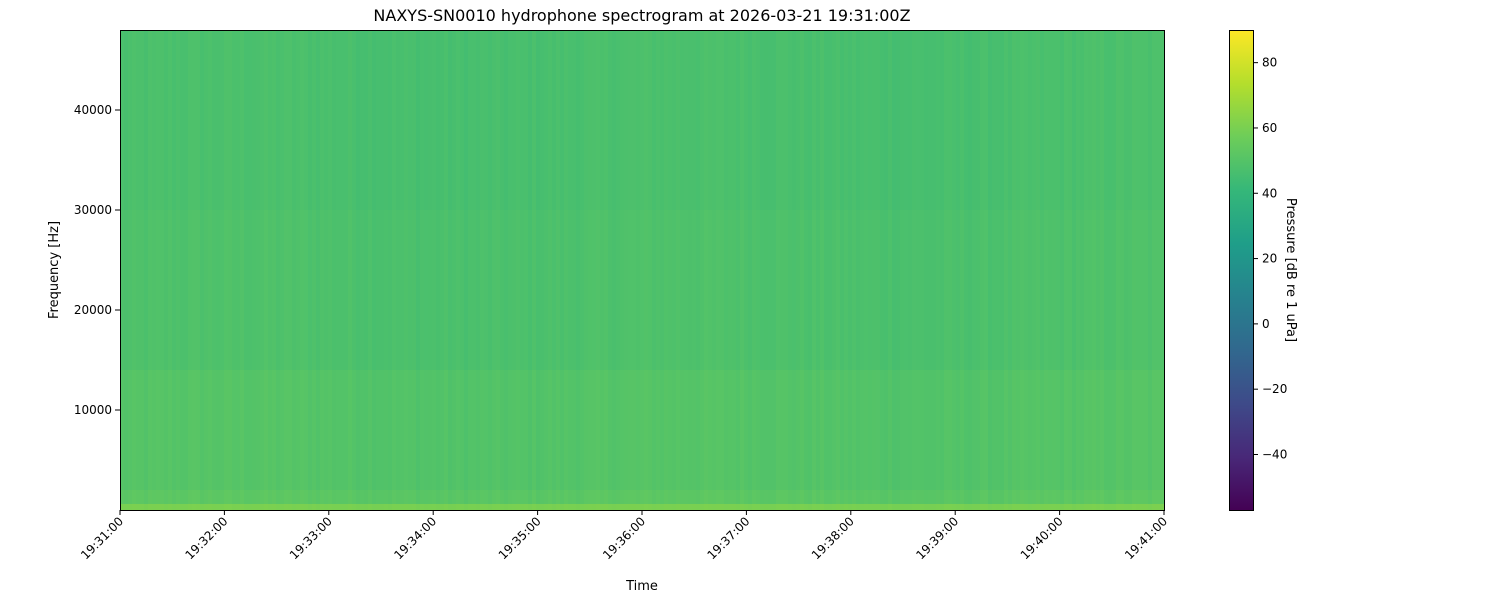  I want to click on colorbar-axis: −40 −20 0 20 40 60 80, so click(1270, 258).